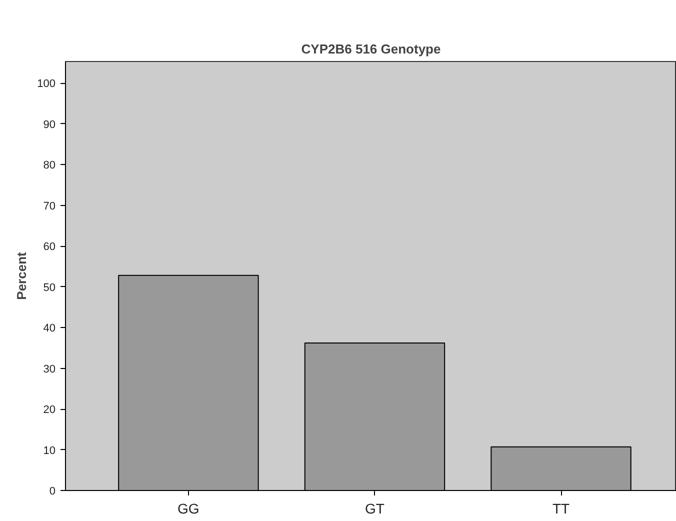 Image resolution: width=676 pixels, height=521 pixels. What do you see at coordinates (49, 450) in the screenshot?
I see `y-tick-label: 10` at bounding box center [49, 450].